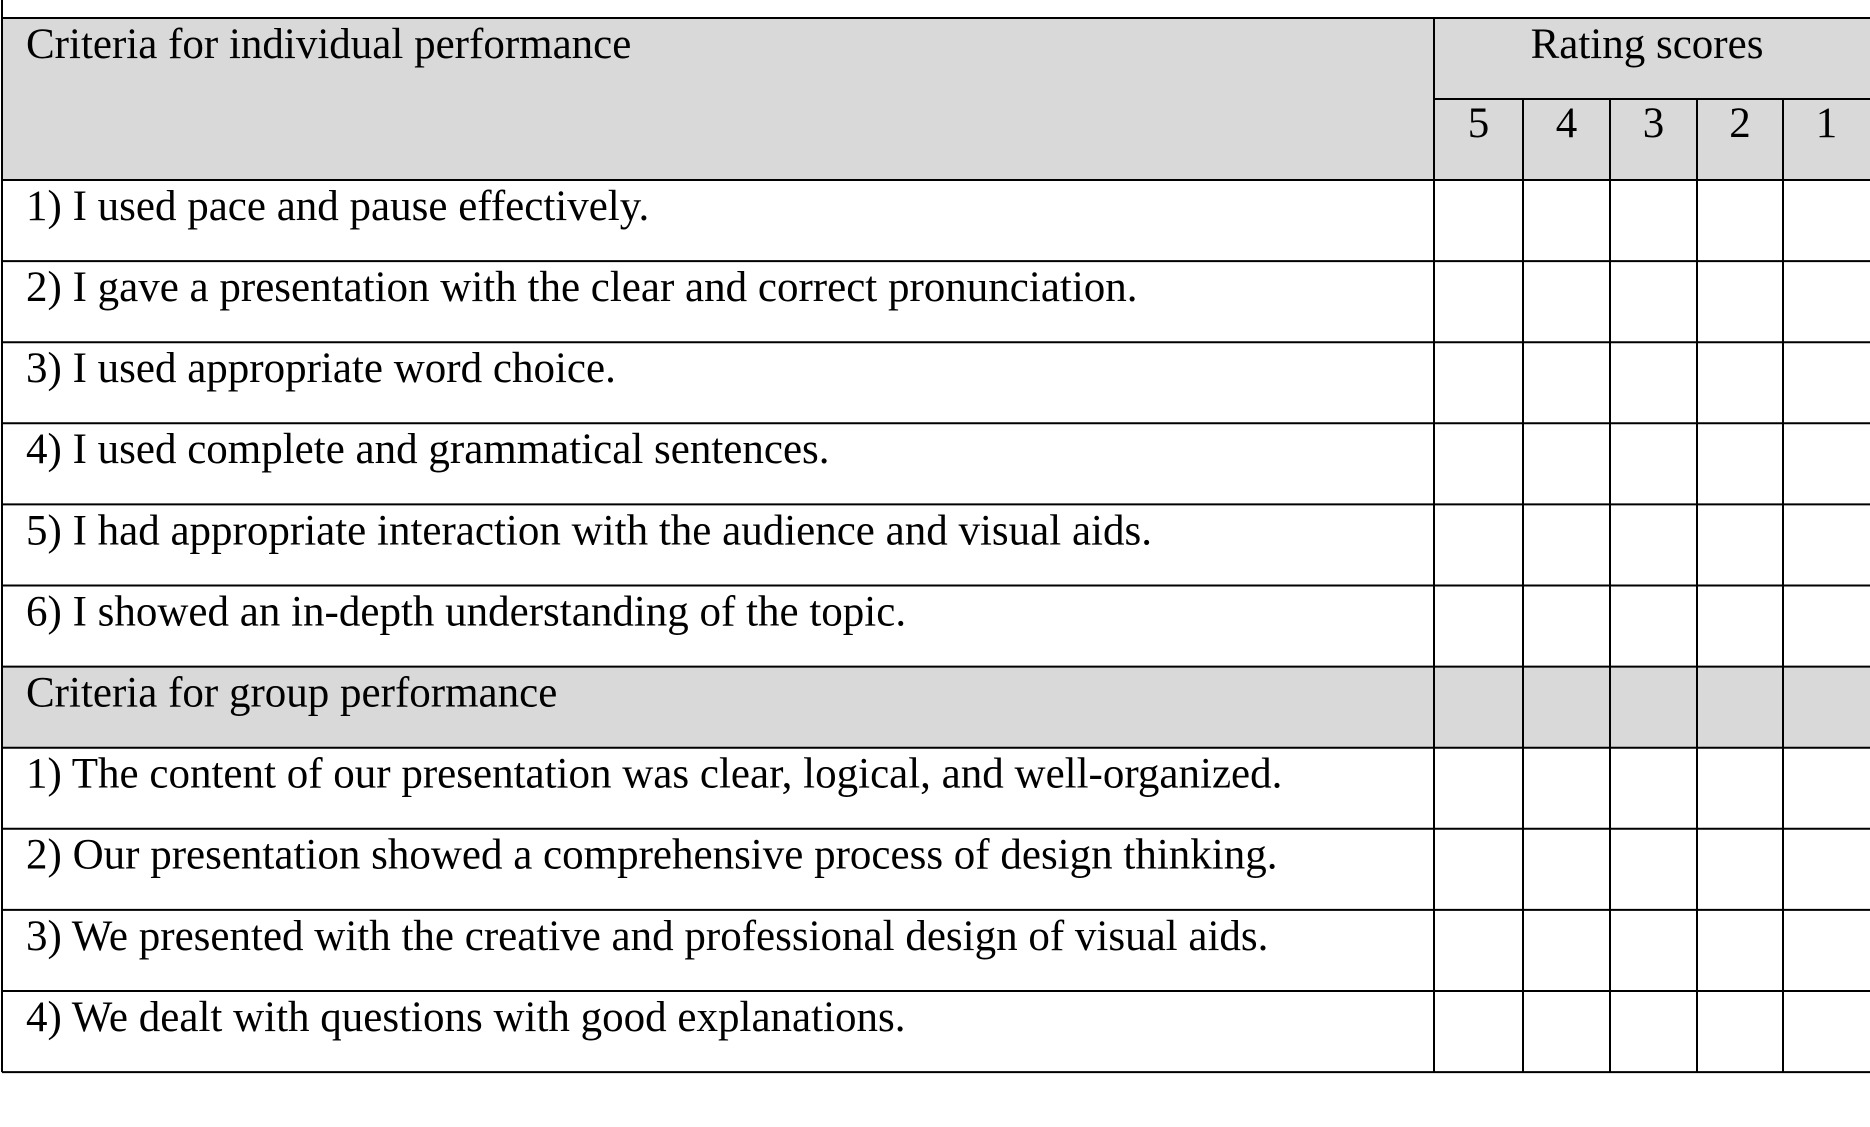  I want to click on criterion: 1) I used pace and pause effectively., so click(337, 206).